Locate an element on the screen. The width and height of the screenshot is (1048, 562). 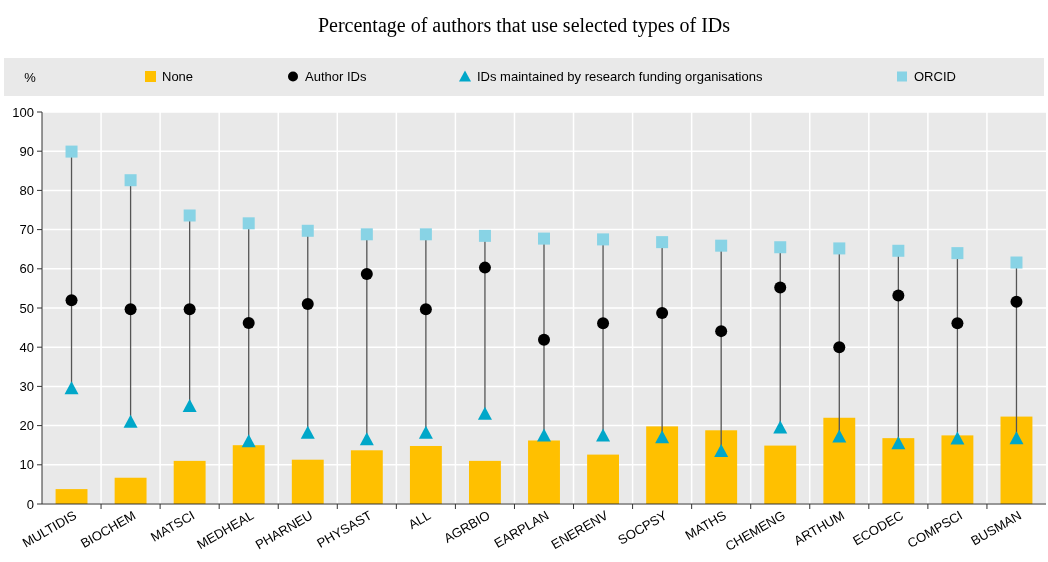
y-tick-label: 100 is located at coordinates (23, 112).